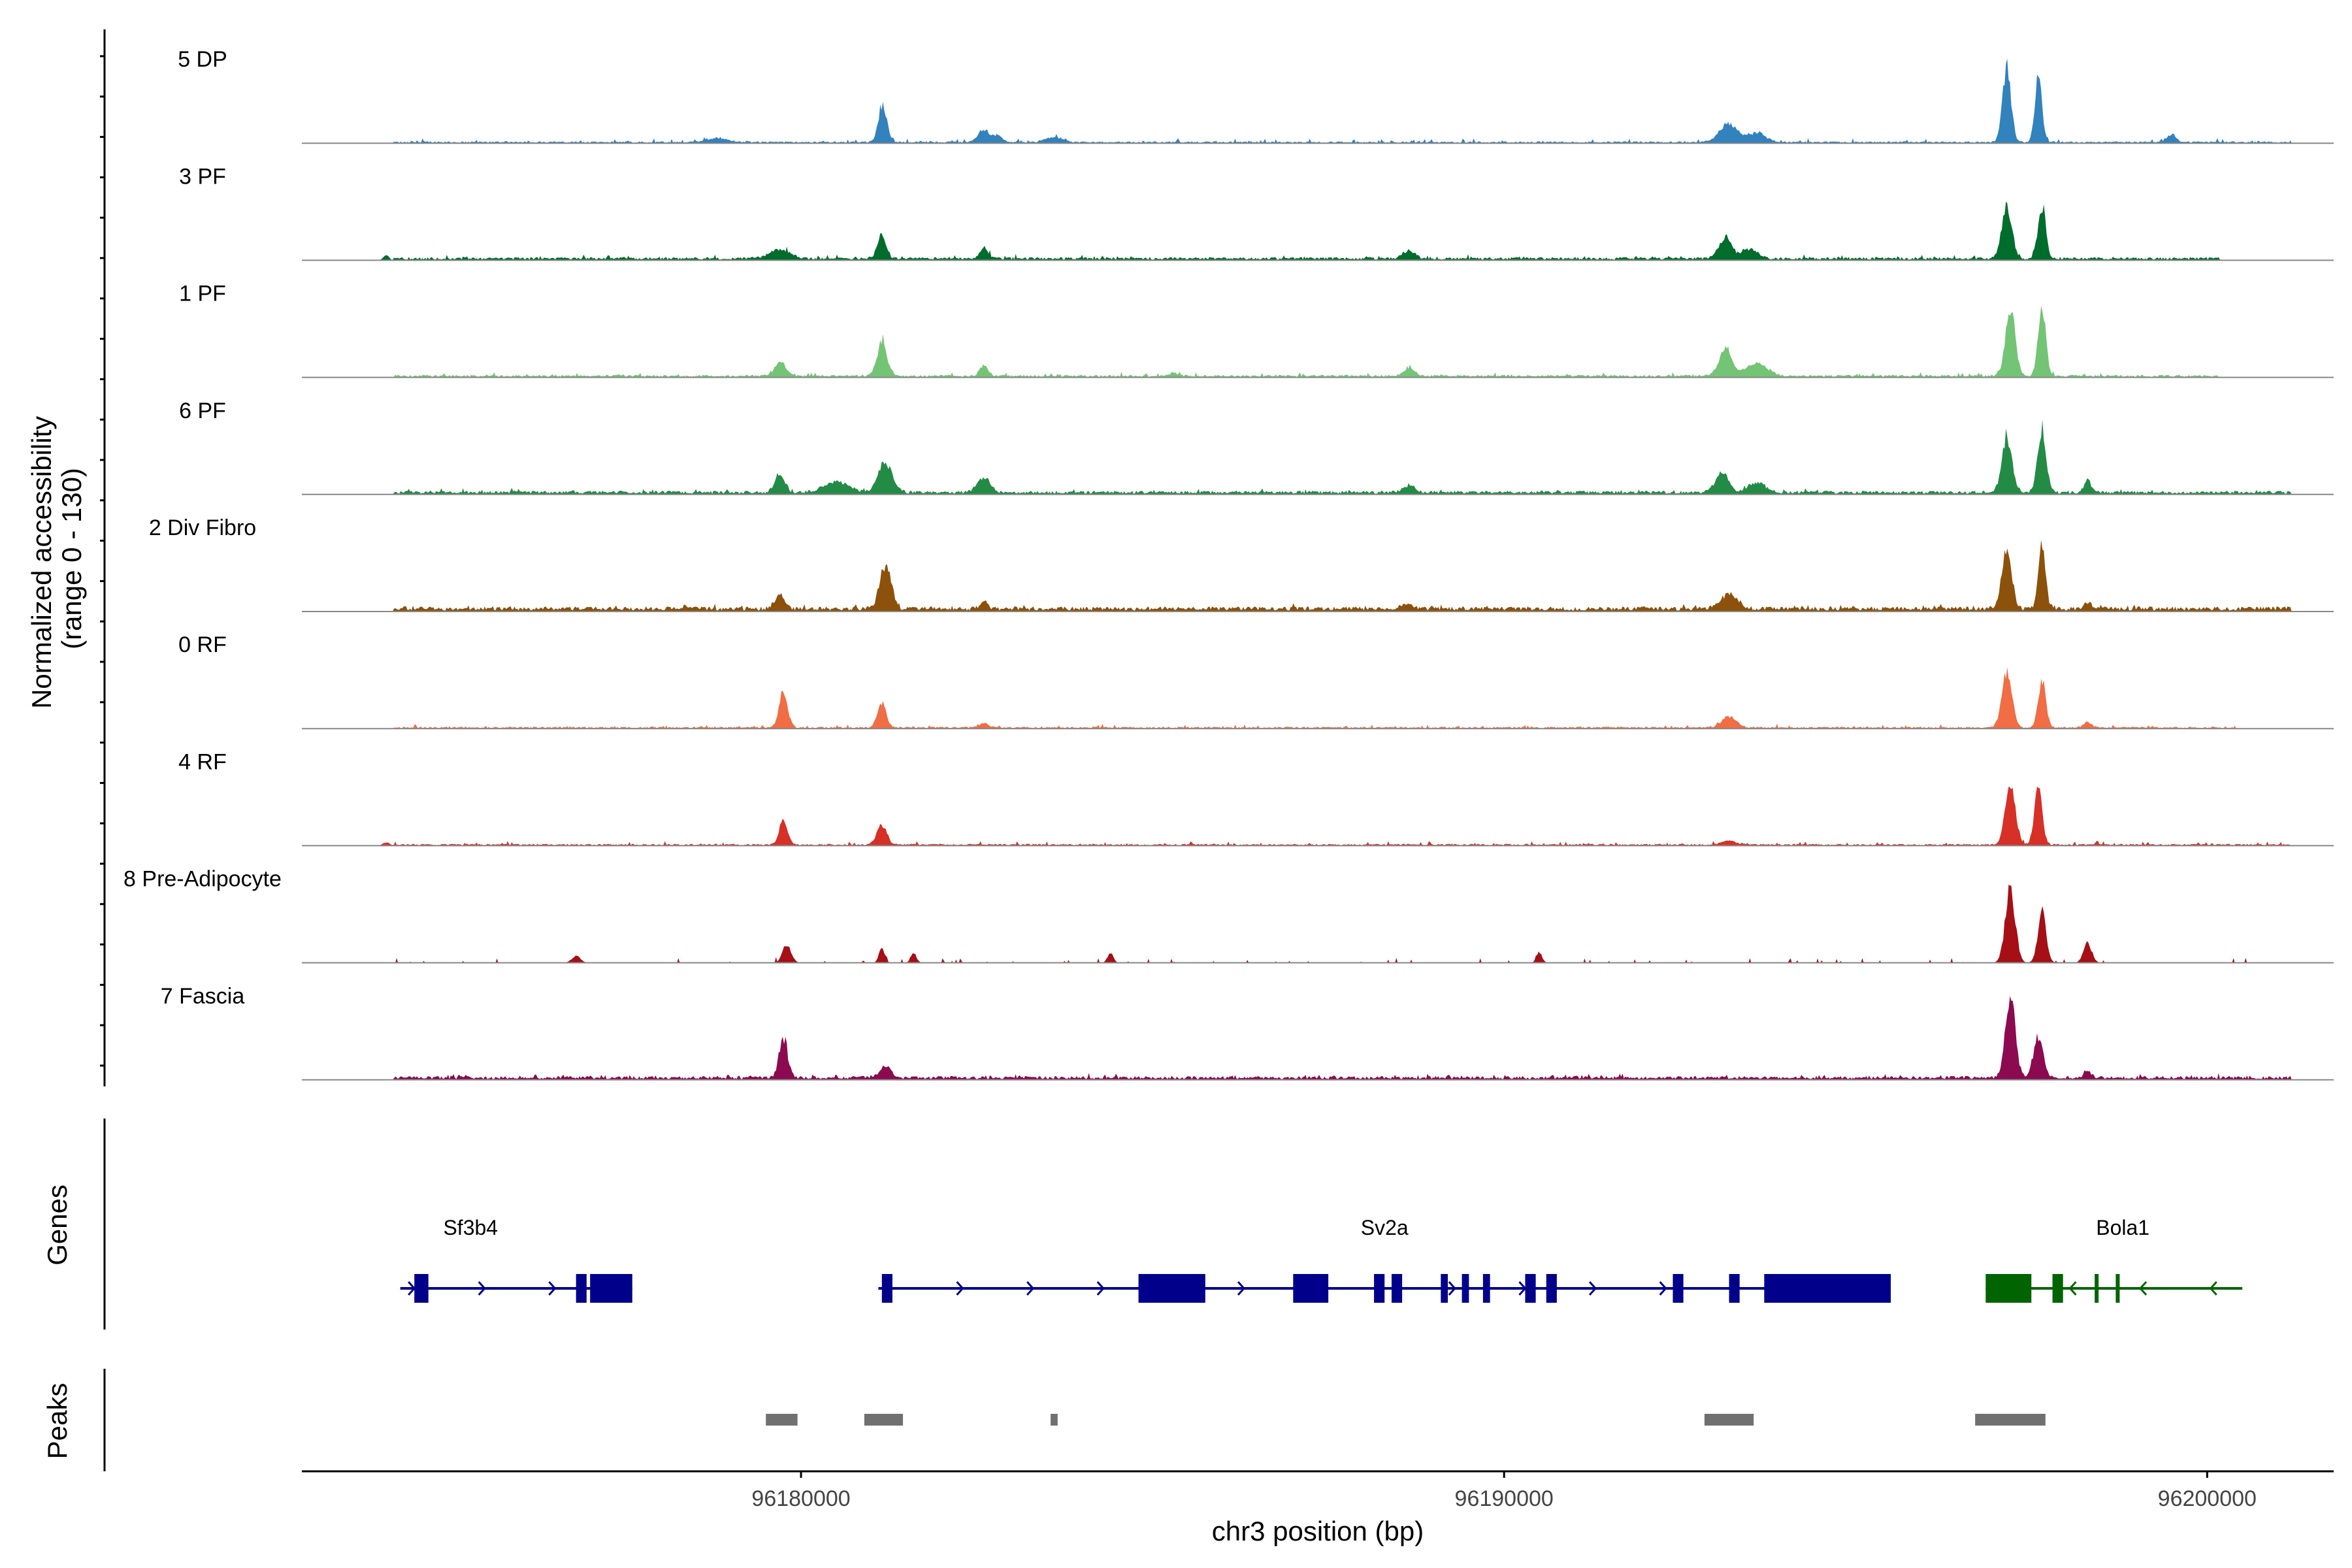 The width and height of the screenshot is (2352, 1568). Describe the element at coordinates (202, 527) in the screenshot. I see `track-label: 2 Div Fibro` at that location.